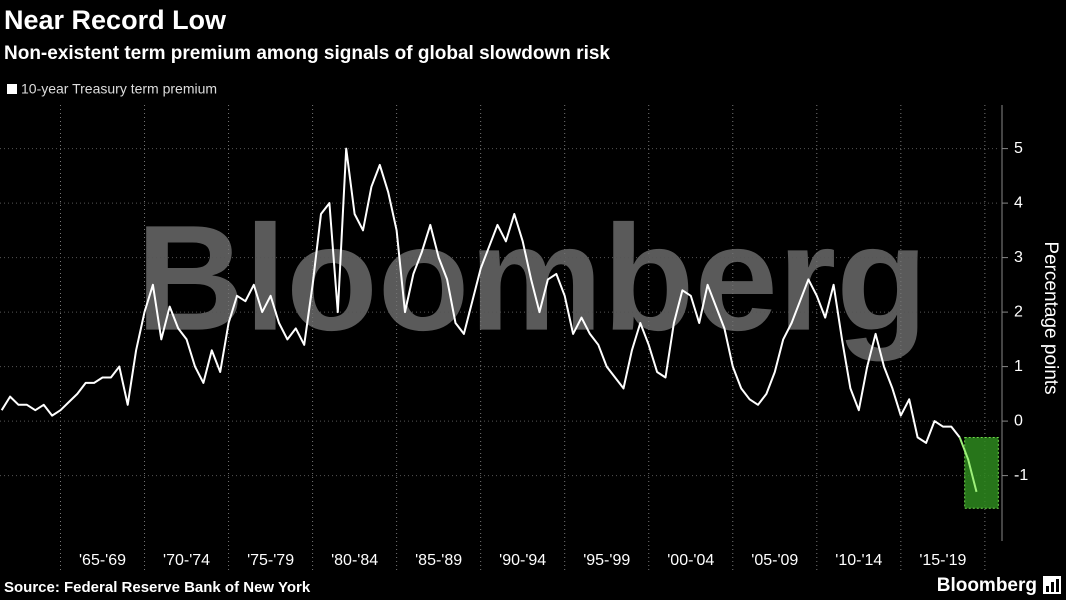 The image size is (1066, 600). I want to click on y-tick-label: 3, so click(1018, 257).